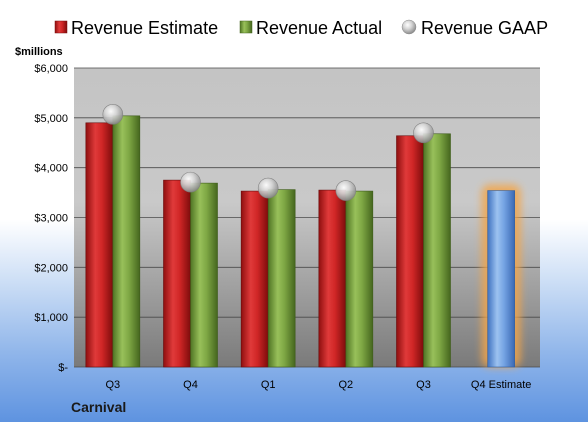 The width and height of the screenshot is (588, 422). What do you see at coordinates (501, 385) in the screenshot?
I see `x-tick-label-5: Q4 Estimate` at bounding box center [501, 385].